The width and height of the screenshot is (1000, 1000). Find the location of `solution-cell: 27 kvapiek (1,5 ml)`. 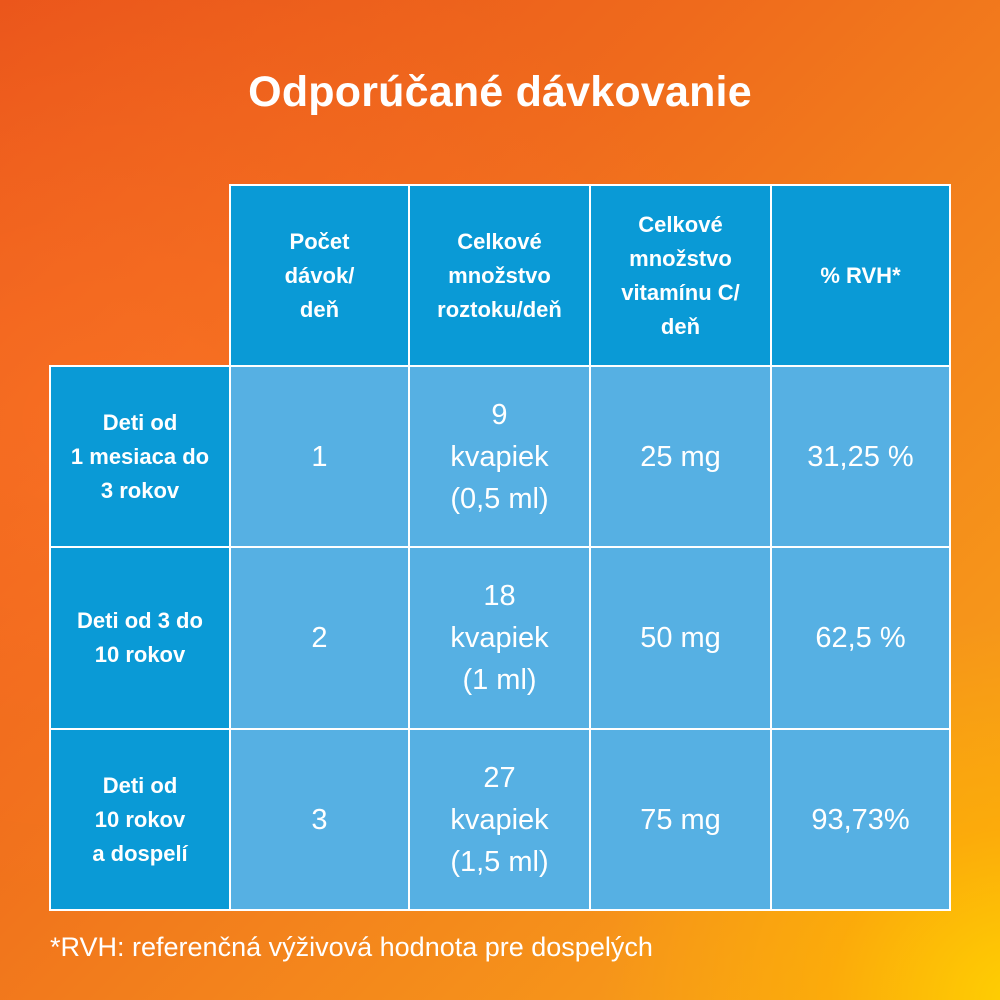

solution-cell: 27 kvapiek (1,5 ml) is located at coordinates (499, 819).